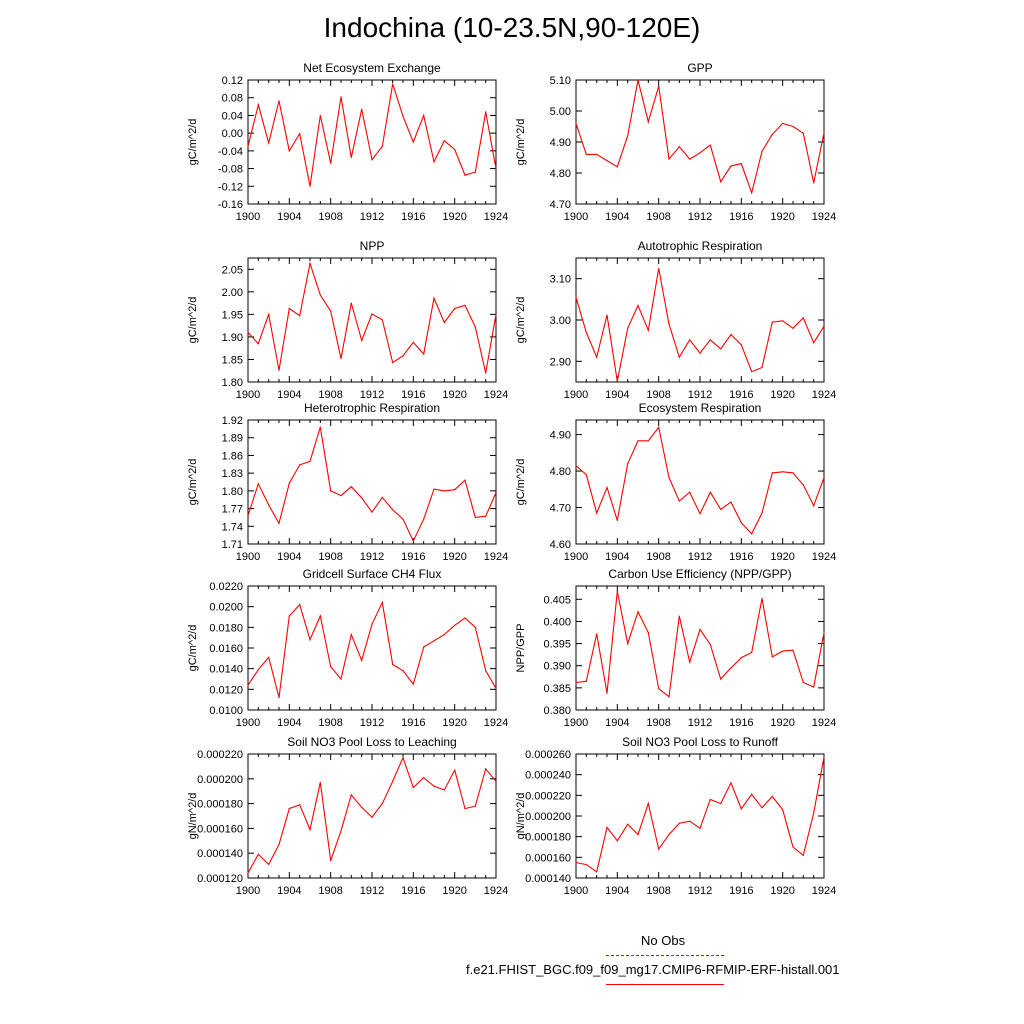  I want to click on y-tick-label: 1.86, so click(232, 456).